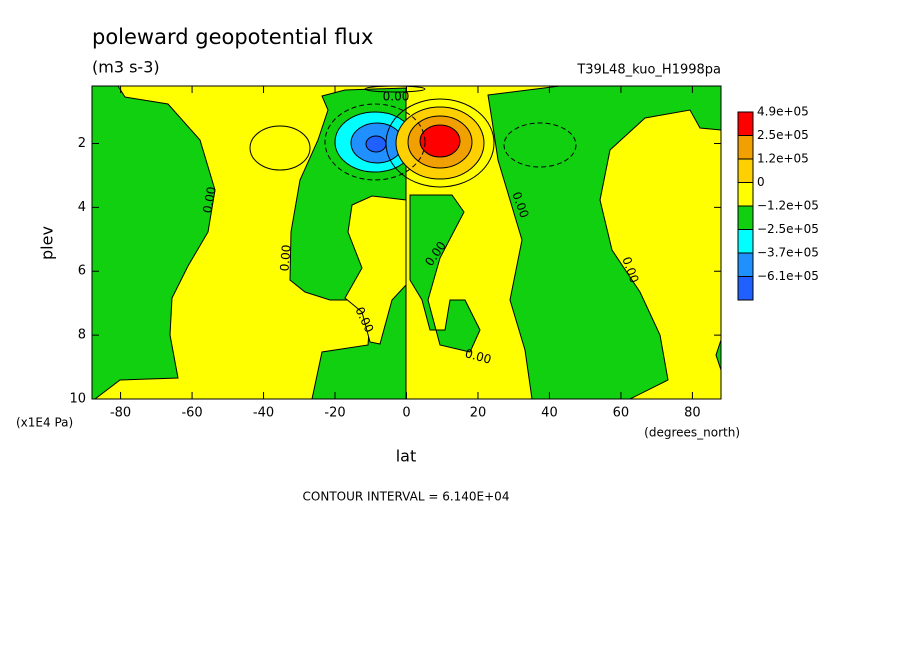  Describe the element at coordinates (44, 423) in the screenshot. I see `y-unit: (x1E4 Pa)` at that location.